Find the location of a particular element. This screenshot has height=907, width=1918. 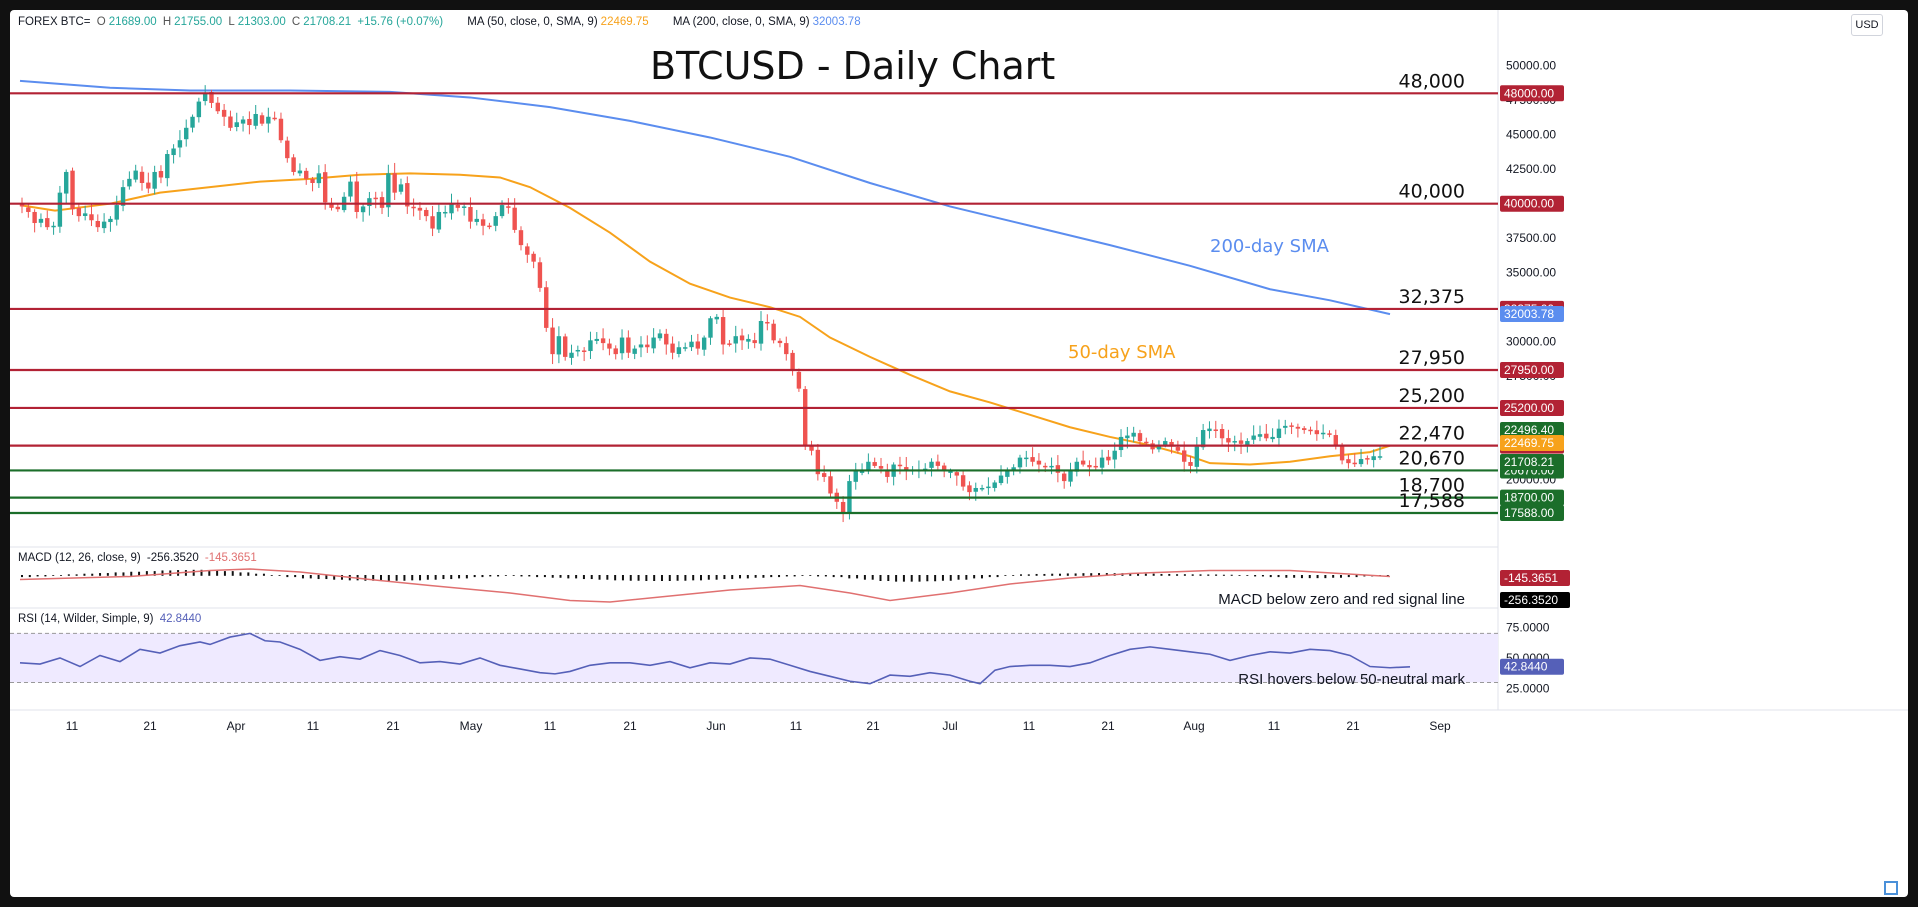

level-label: 32,375 is located at coordinates (1432, 297).